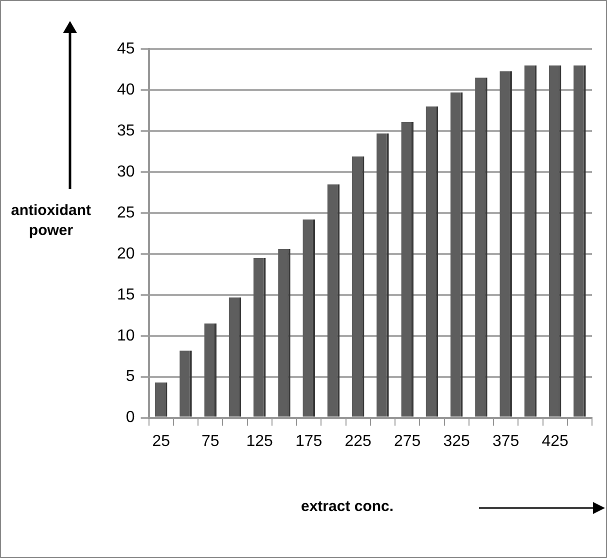  I want to click on y-tick-label: 40, so click(126, 89).